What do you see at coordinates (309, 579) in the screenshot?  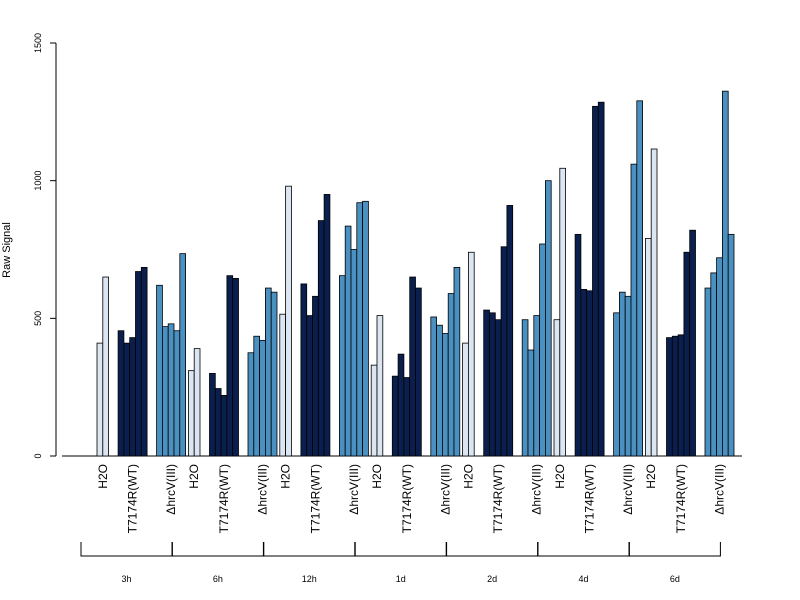 I see `time-label: 12h` at bounding box center [309, 579].